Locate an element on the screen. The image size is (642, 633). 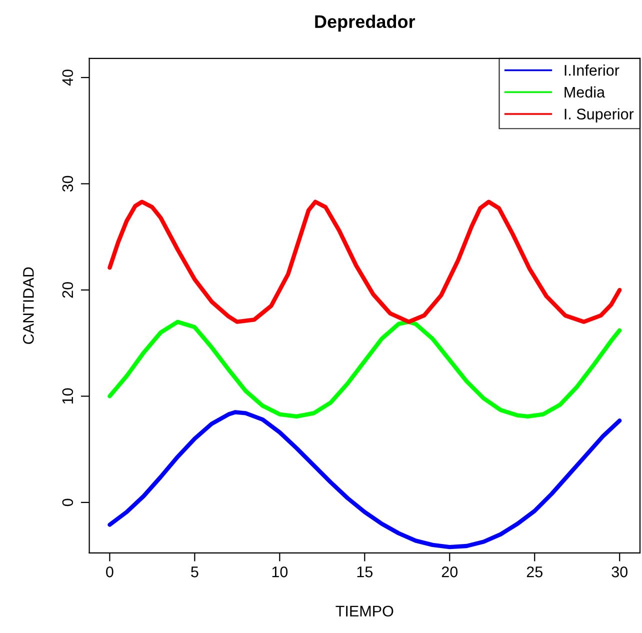
x-tick-label: 25 is located at coordinates (534, 572).